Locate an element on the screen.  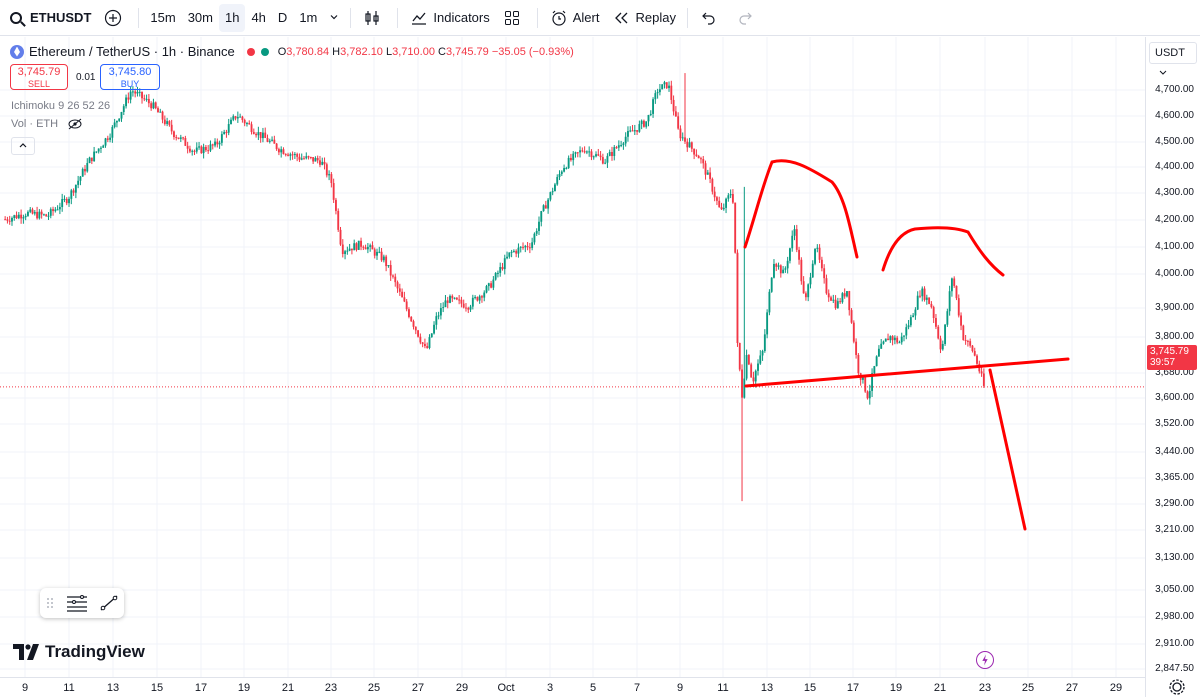
redo-button is located at coordinates (747, 18).